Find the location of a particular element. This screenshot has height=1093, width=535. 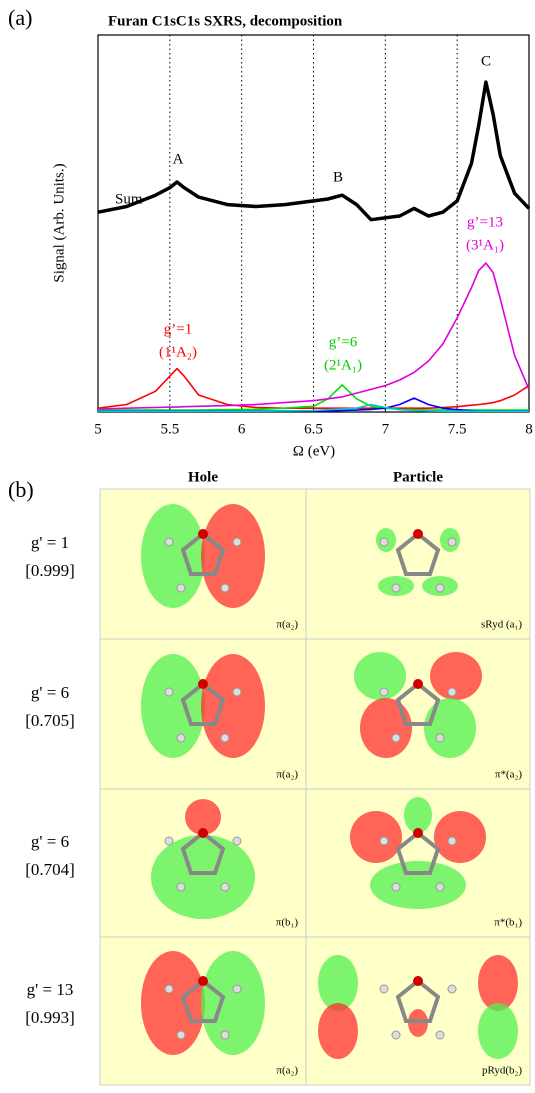

x-tick-label: 7.5 is located at coordinates (457, 429).